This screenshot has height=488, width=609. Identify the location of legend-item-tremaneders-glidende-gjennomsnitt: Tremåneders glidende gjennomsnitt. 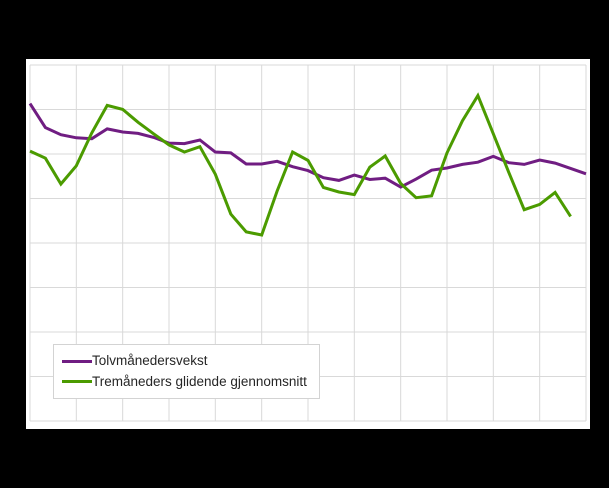
(186, 382).